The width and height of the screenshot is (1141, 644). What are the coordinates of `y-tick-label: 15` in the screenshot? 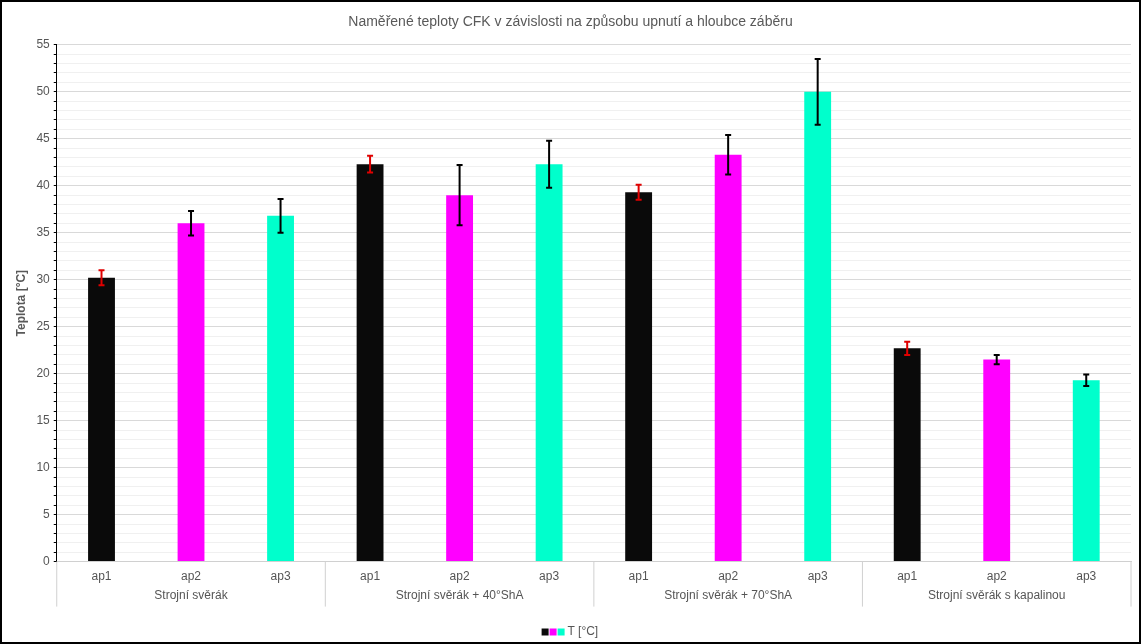 It's located at (43, 419).